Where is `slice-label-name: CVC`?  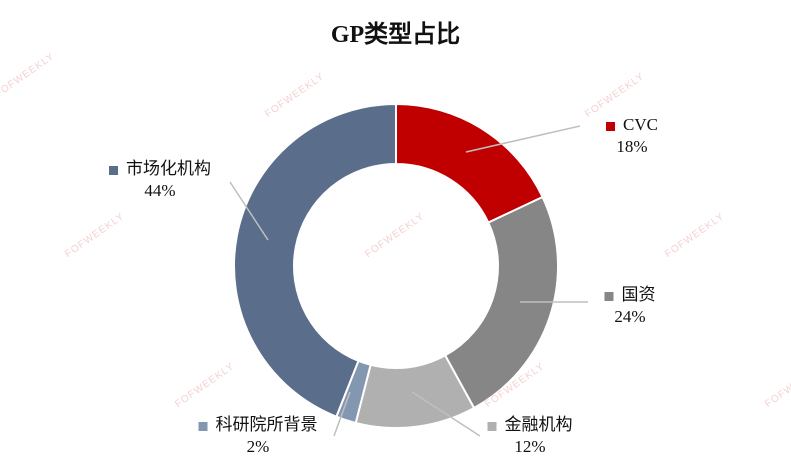
slice-label-name: CVC is located at coordinates (632, 125).